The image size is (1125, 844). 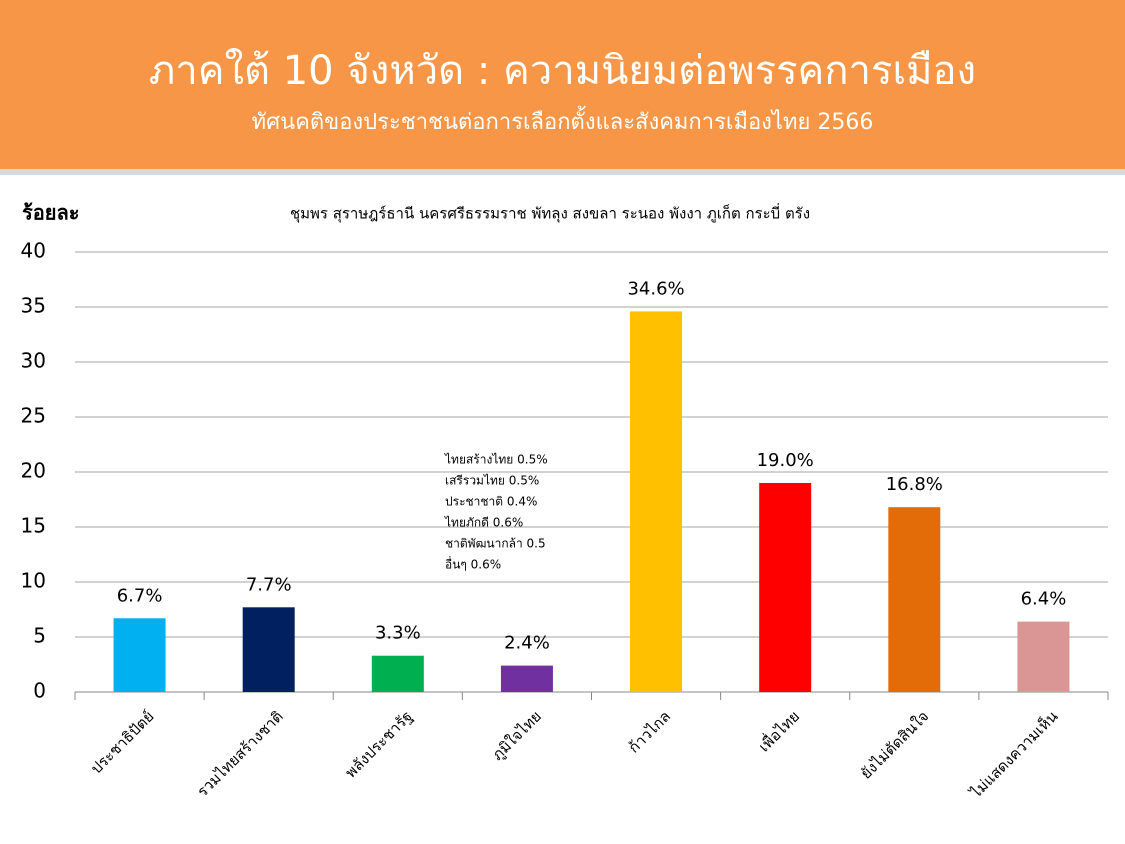 What do you see at coordinates (495, 544) in the screenshot?
I see `annotation: ชาติพัฒนากล้า 0.5` at bounding box center [495, 544].